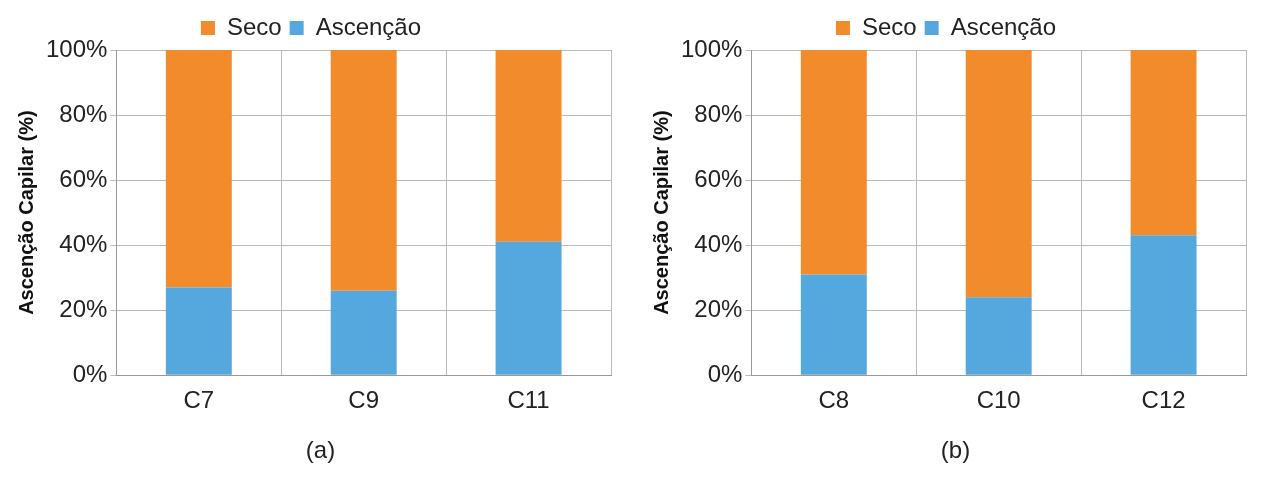 The width and height of the screenshot is (1279, 484). I want to click on x-tick-label: C12, so click(1163, 400).